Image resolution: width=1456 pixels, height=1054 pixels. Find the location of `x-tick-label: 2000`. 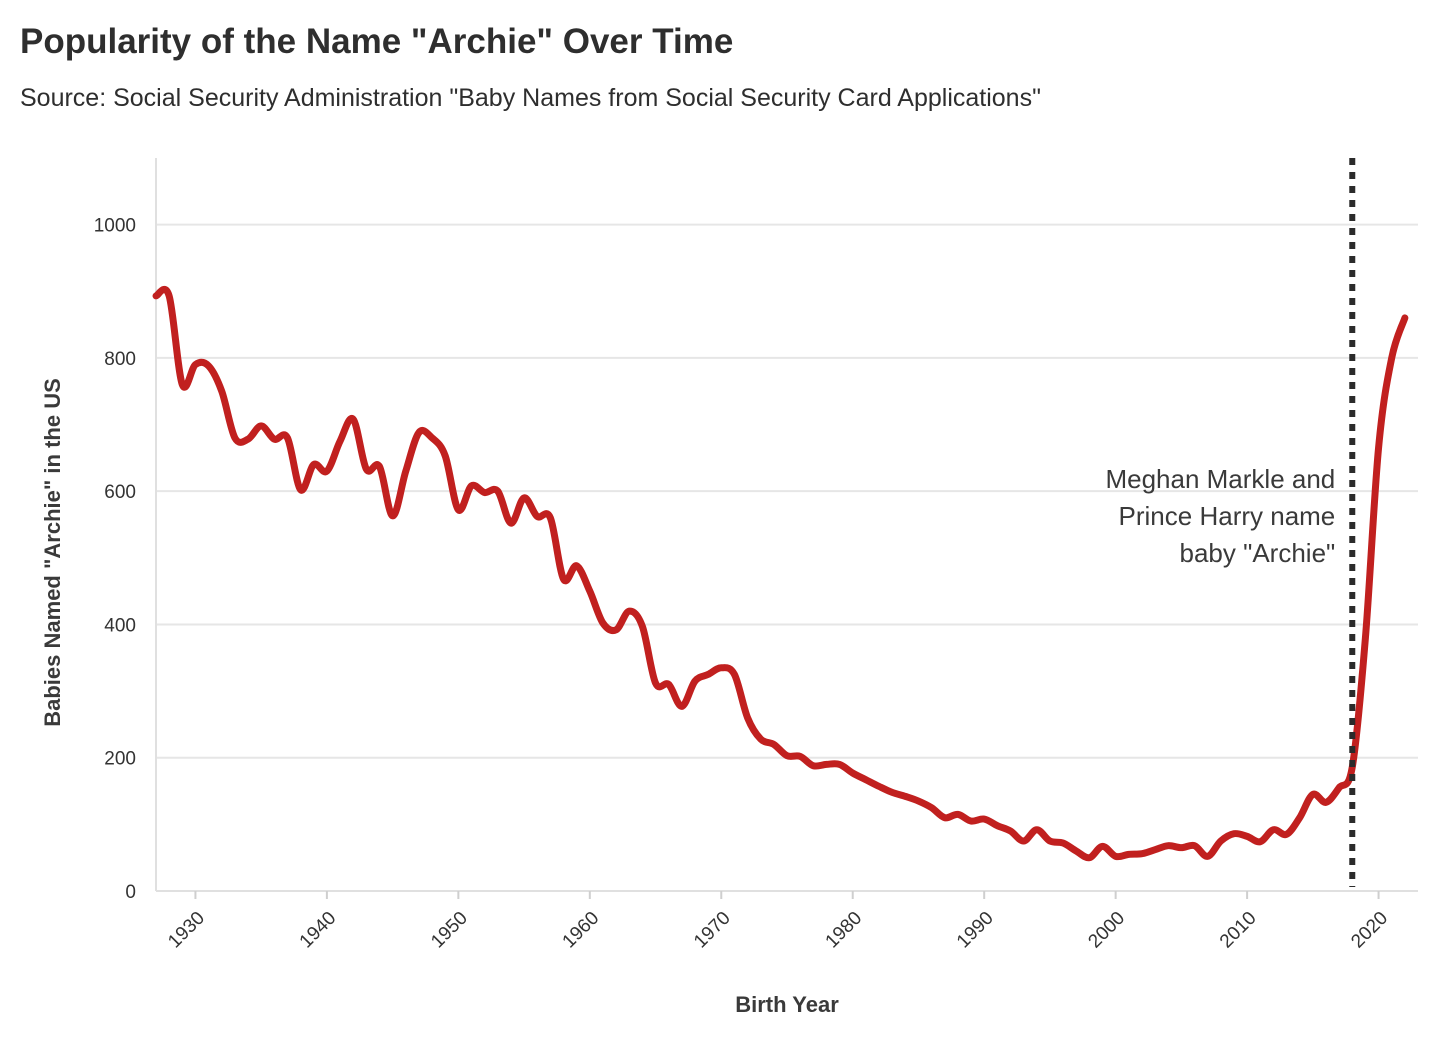

x-tick-label: 2000 is located at coordinates (1106, 930).